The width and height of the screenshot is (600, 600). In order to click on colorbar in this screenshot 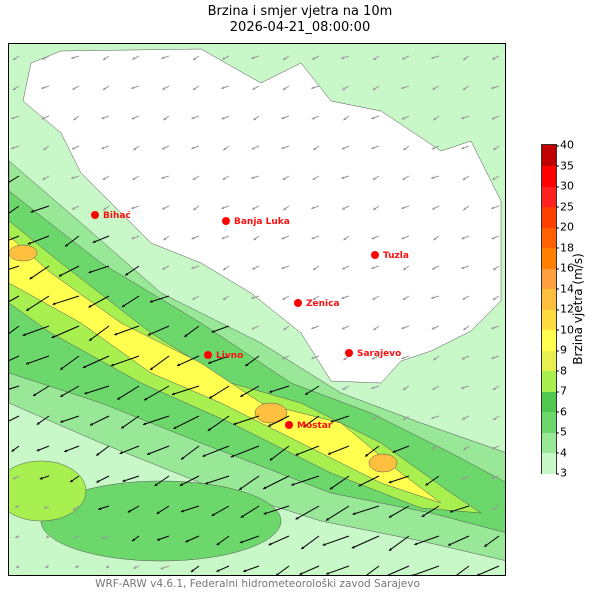, I will do `click(549, 309)`.